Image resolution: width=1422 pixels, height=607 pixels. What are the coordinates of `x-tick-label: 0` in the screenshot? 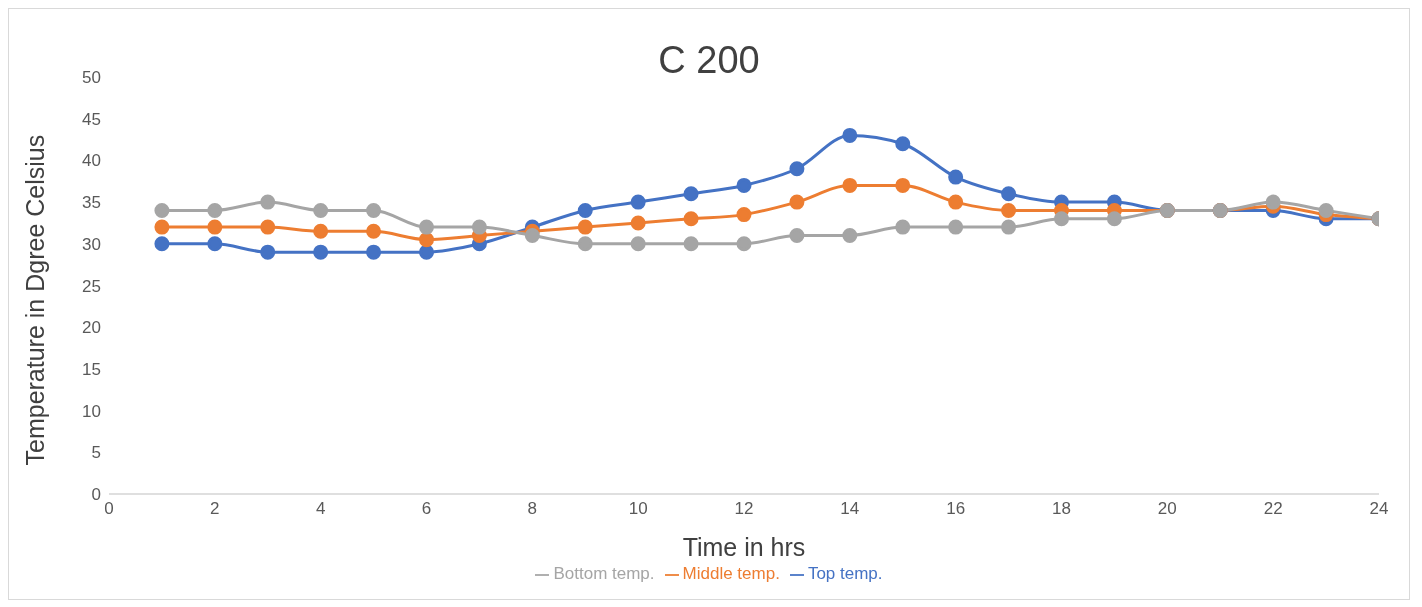 It's located at (109, 509).